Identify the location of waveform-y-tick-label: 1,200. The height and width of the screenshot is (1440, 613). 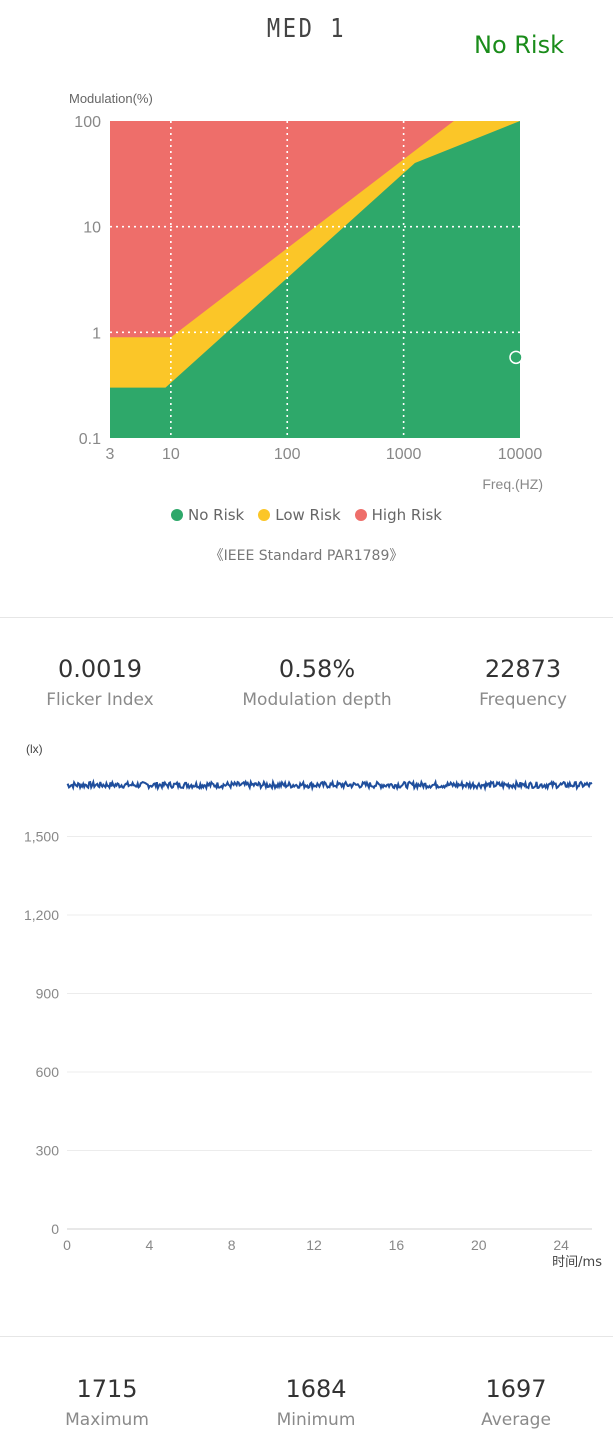
(41, 915).